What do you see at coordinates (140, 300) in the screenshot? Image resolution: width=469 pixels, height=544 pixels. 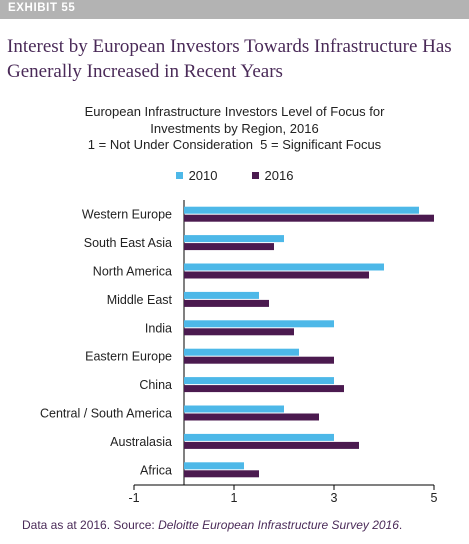 I see `category-label: Middle East` at bounding box center [140, 300].